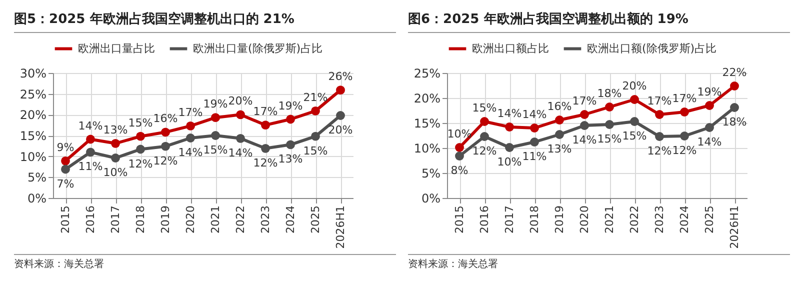 This screenshot has height=297, width=801. What do you see at coordinates (65, 147) in the screenshot?
I see `data-label: 9%` at bounding box center [65, 147].